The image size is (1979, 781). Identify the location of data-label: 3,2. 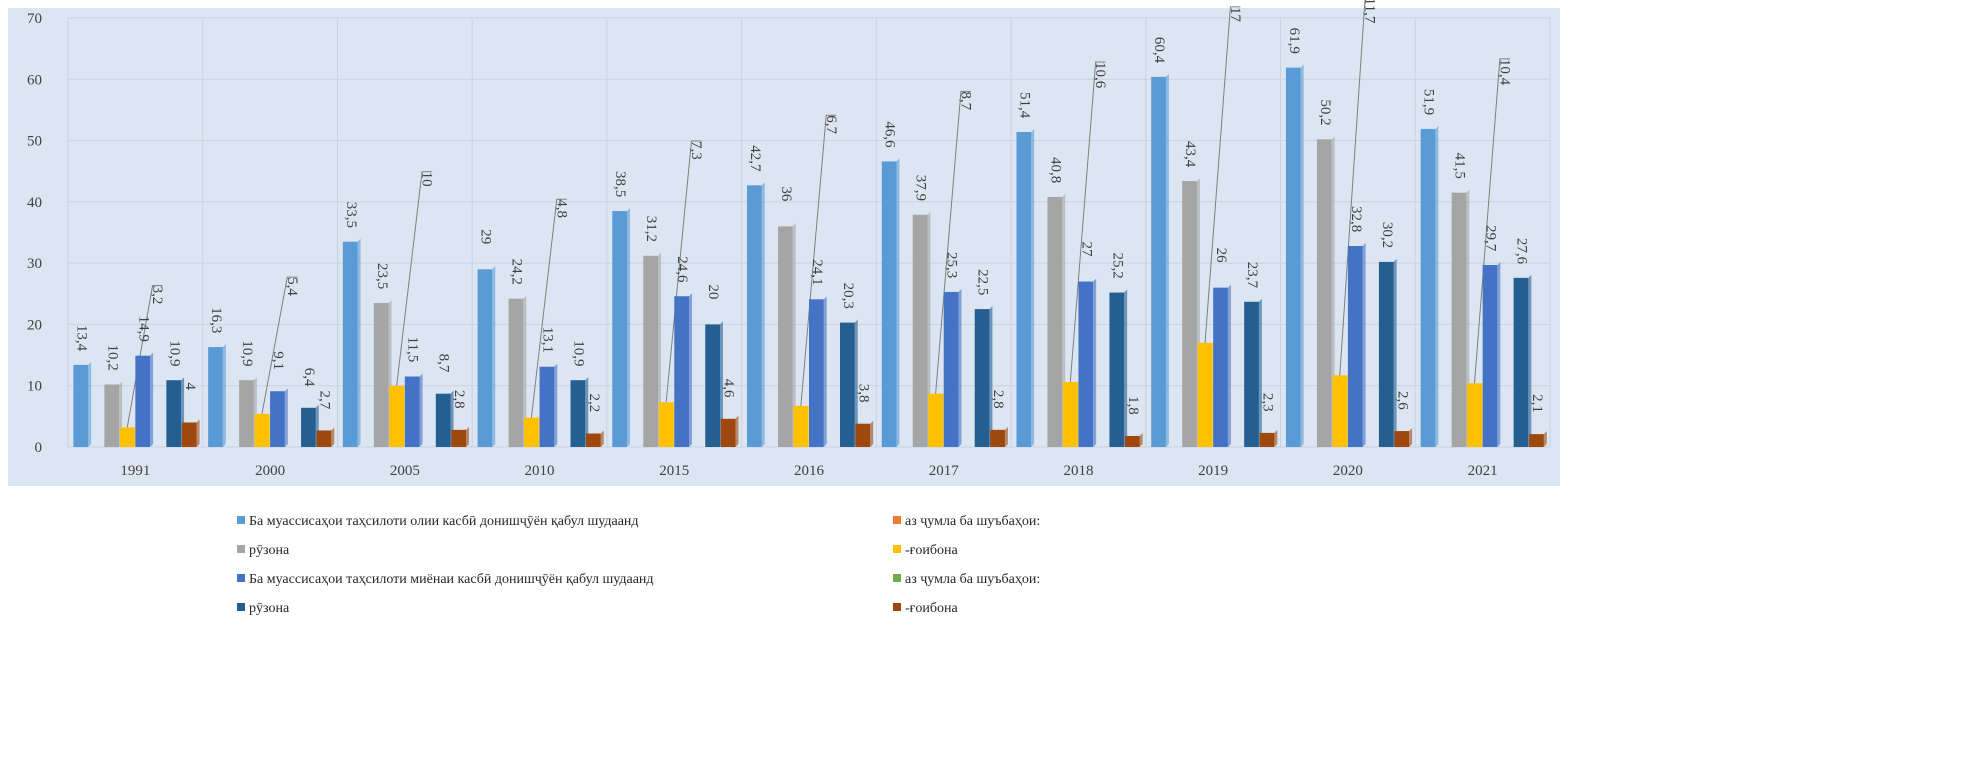
(157, 295).